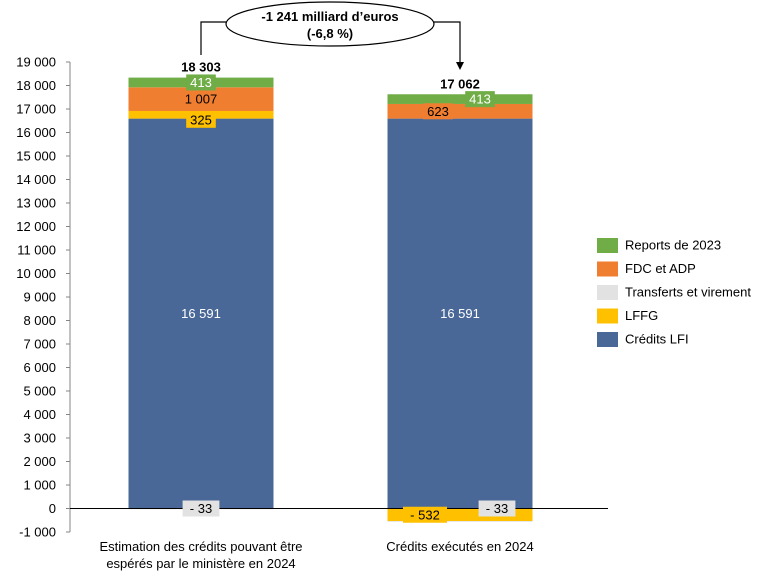 This screenshot has width=777, height=582. Describe the element at coordinates (36, 85) in the screenshot. I see `y-tick-label: 18 000` at that location.